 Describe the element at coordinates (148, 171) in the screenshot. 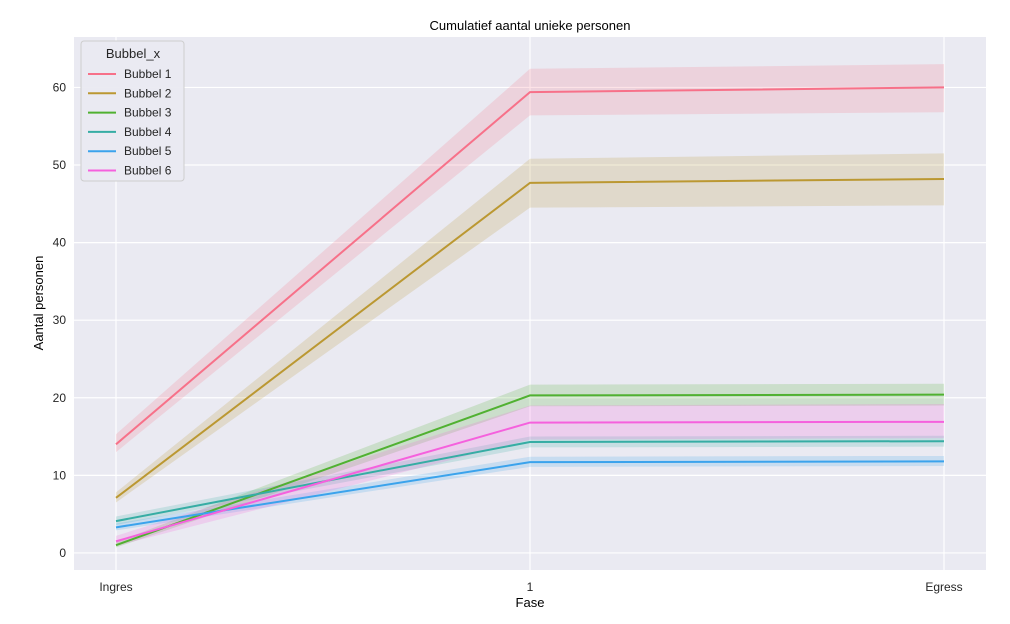

I see `legend-entry: Bubbel 6` at that location.